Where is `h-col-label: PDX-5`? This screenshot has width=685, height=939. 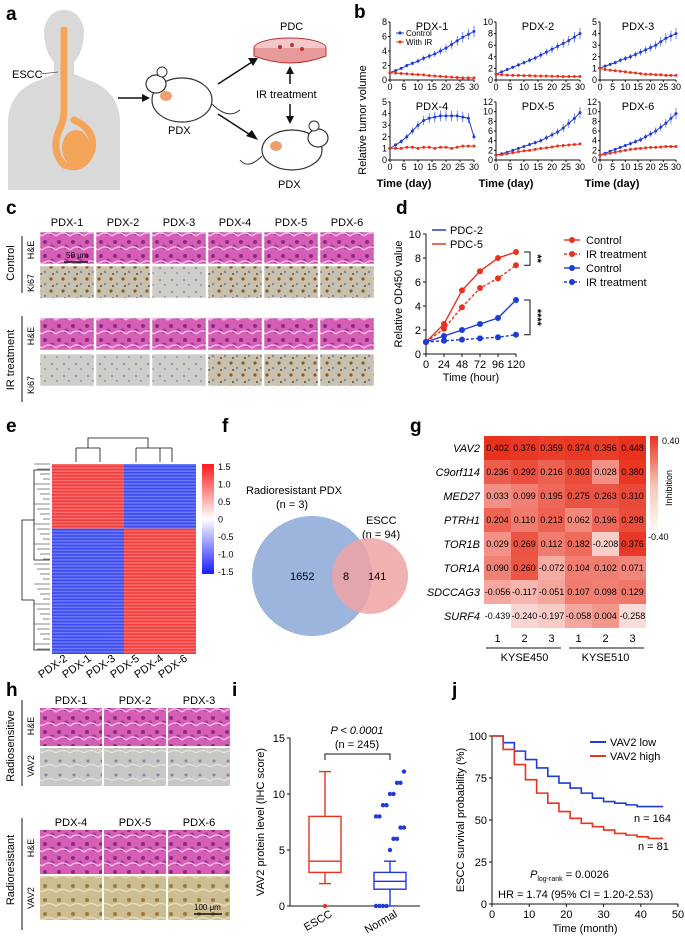 h-col-label: PDX-5 is located at coordinates (135, 823).